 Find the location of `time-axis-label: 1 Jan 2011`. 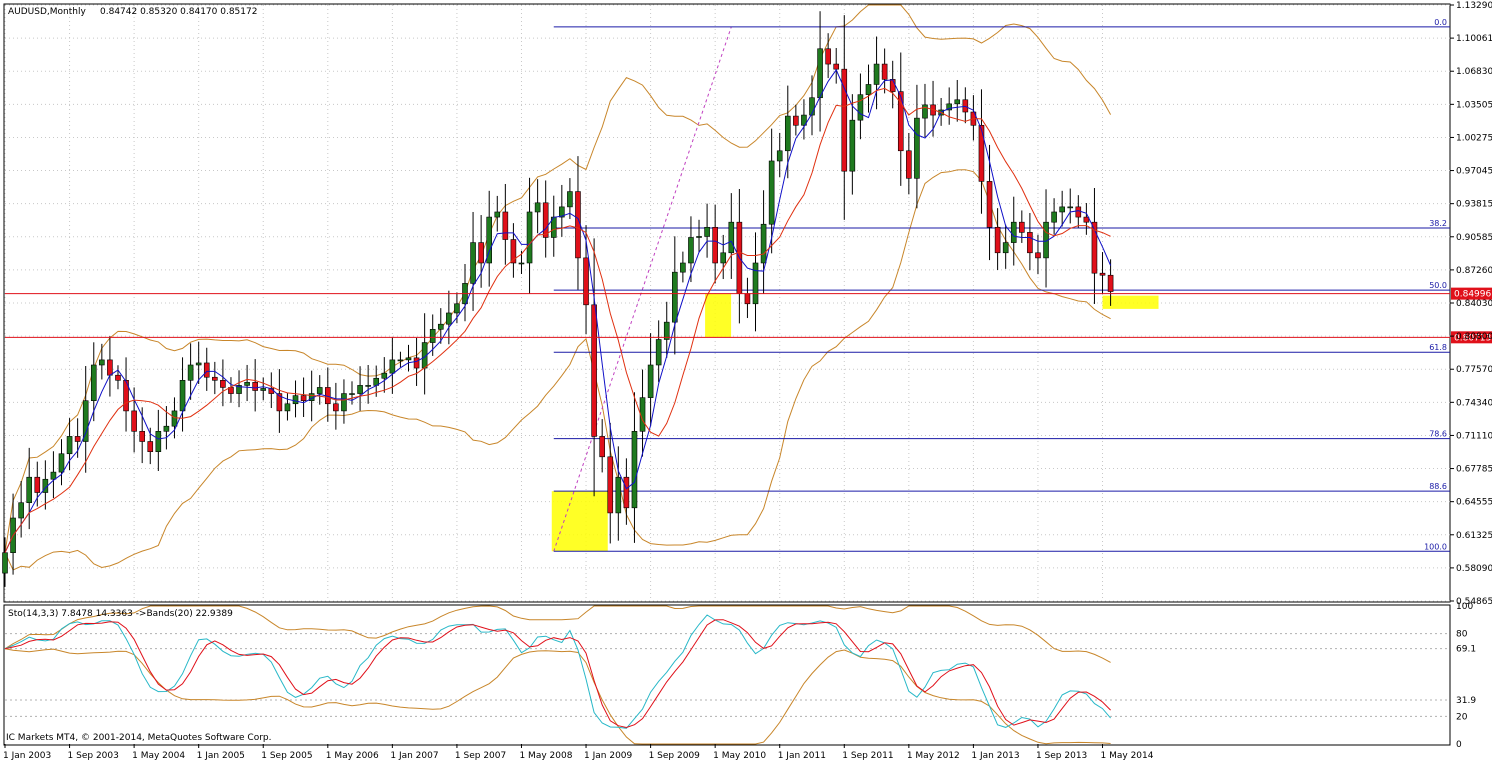

time-axis-label: 1 Jan 2011 is located at coordinates (802, 756).